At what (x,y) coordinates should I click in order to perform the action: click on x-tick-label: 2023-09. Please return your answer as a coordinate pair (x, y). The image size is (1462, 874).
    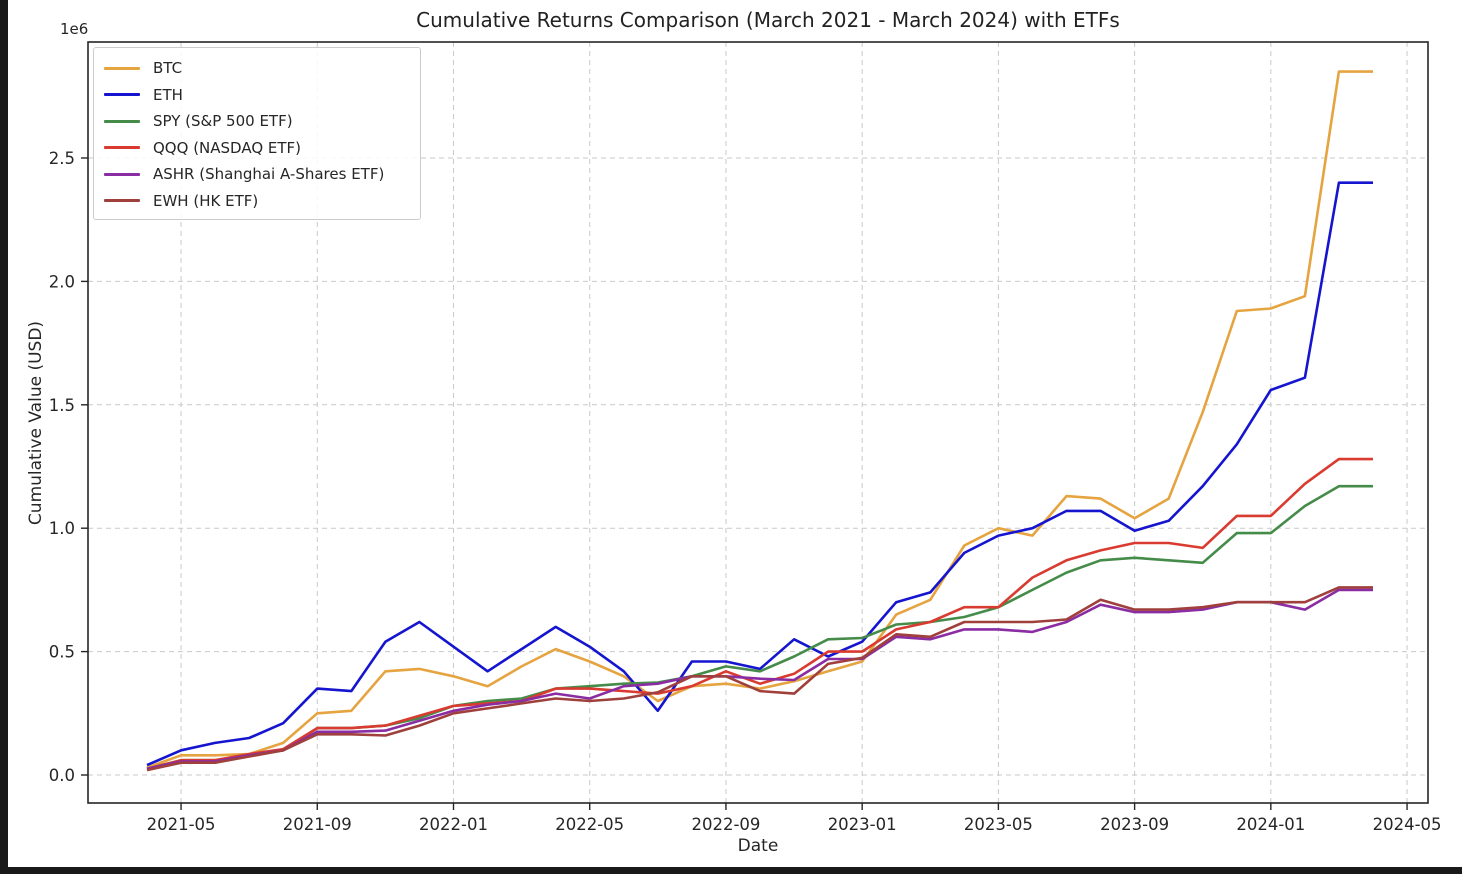
    Looking at the image, I should click on (1134, 824).